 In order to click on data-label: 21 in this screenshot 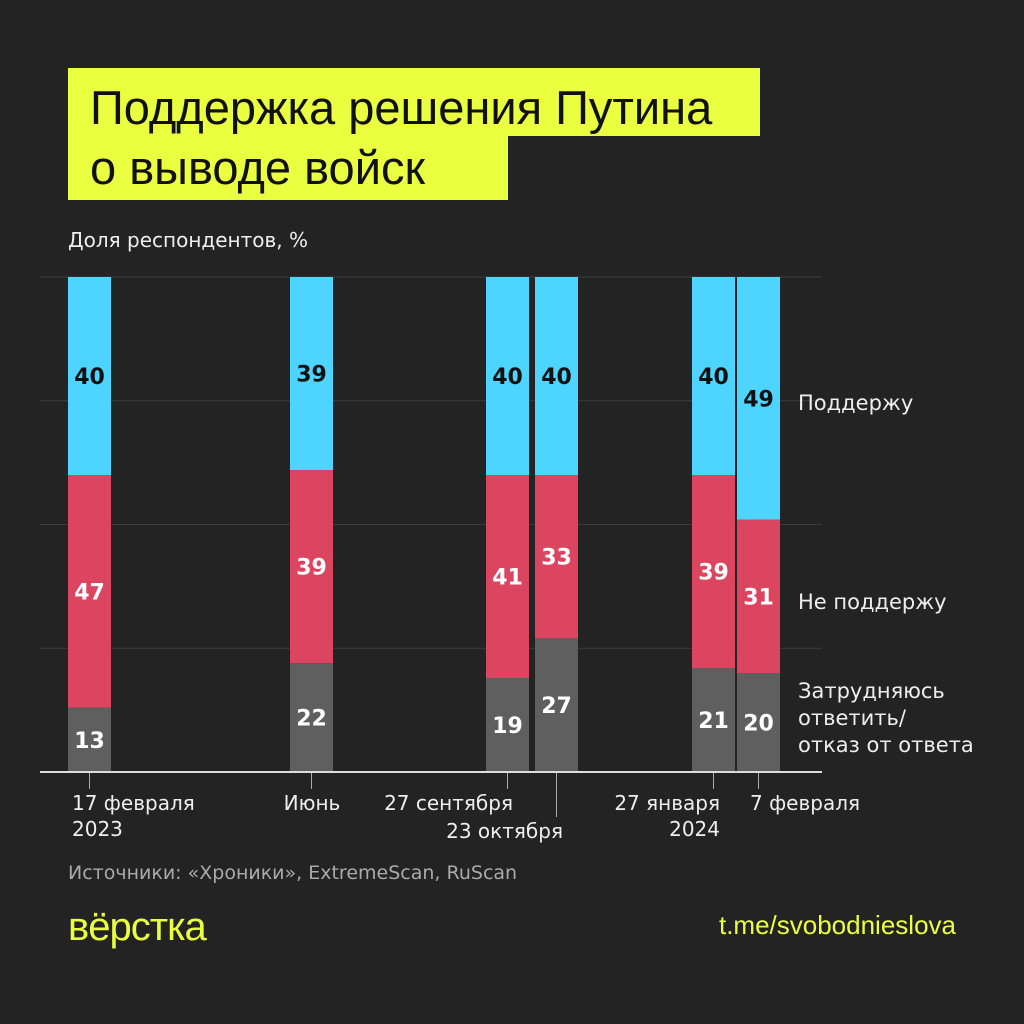, I will do `click(713, 721)`.